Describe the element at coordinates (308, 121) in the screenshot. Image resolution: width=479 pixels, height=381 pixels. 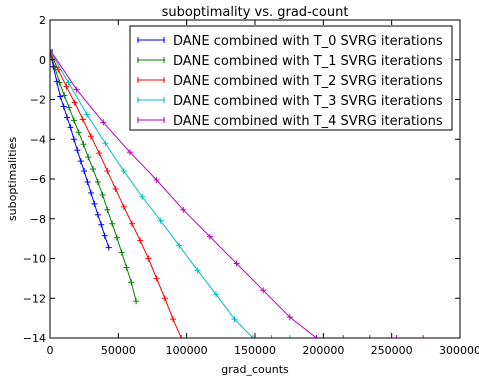
I see `legend-label-4: DANE combined with T_4 SVRG iterations` at that location.